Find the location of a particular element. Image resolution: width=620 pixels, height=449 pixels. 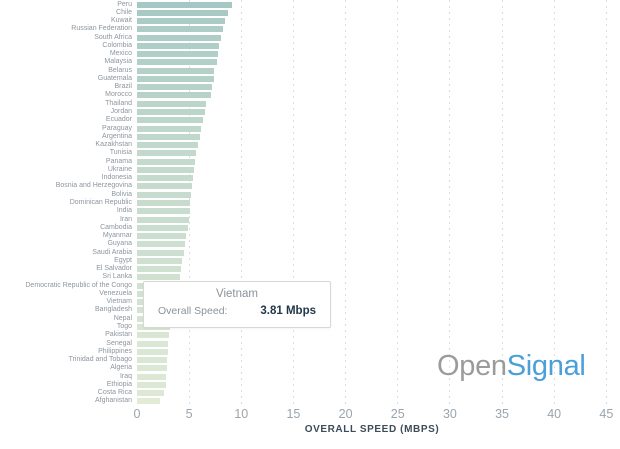

chart-row: Costa Rica is located at coordinates (310, 393).